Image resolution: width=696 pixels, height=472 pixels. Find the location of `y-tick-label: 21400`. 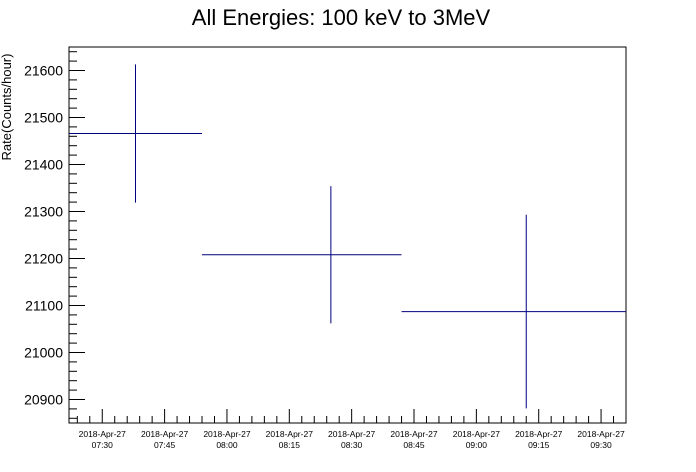

y-tick-label: 21400 is located at coordinates (43, 165).